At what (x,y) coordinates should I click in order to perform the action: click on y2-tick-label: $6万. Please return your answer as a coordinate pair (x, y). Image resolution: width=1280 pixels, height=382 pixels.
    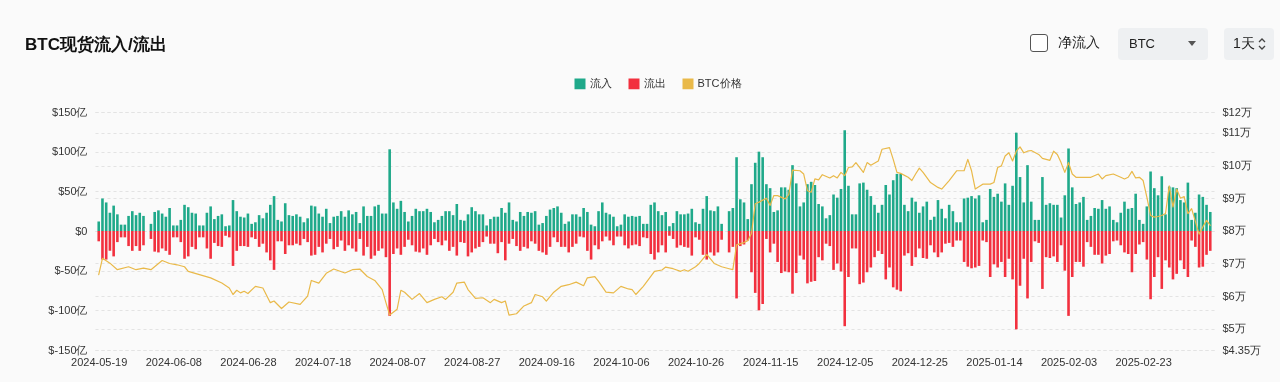
    Looking at the image, I should click on (1234, 295).